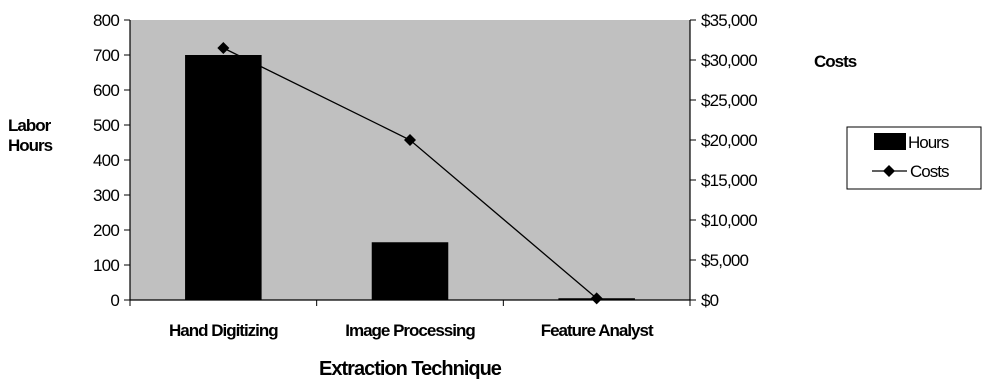  Describe the element at coordinates (106, 160) in the screenshot. I see `y-tick-label: 400` at that location.